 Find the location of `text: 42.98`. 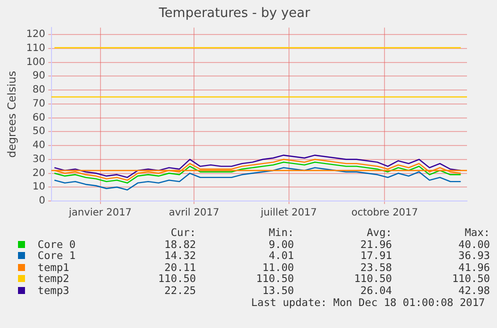

text: 42.98 is located at coordinates (473, 290).